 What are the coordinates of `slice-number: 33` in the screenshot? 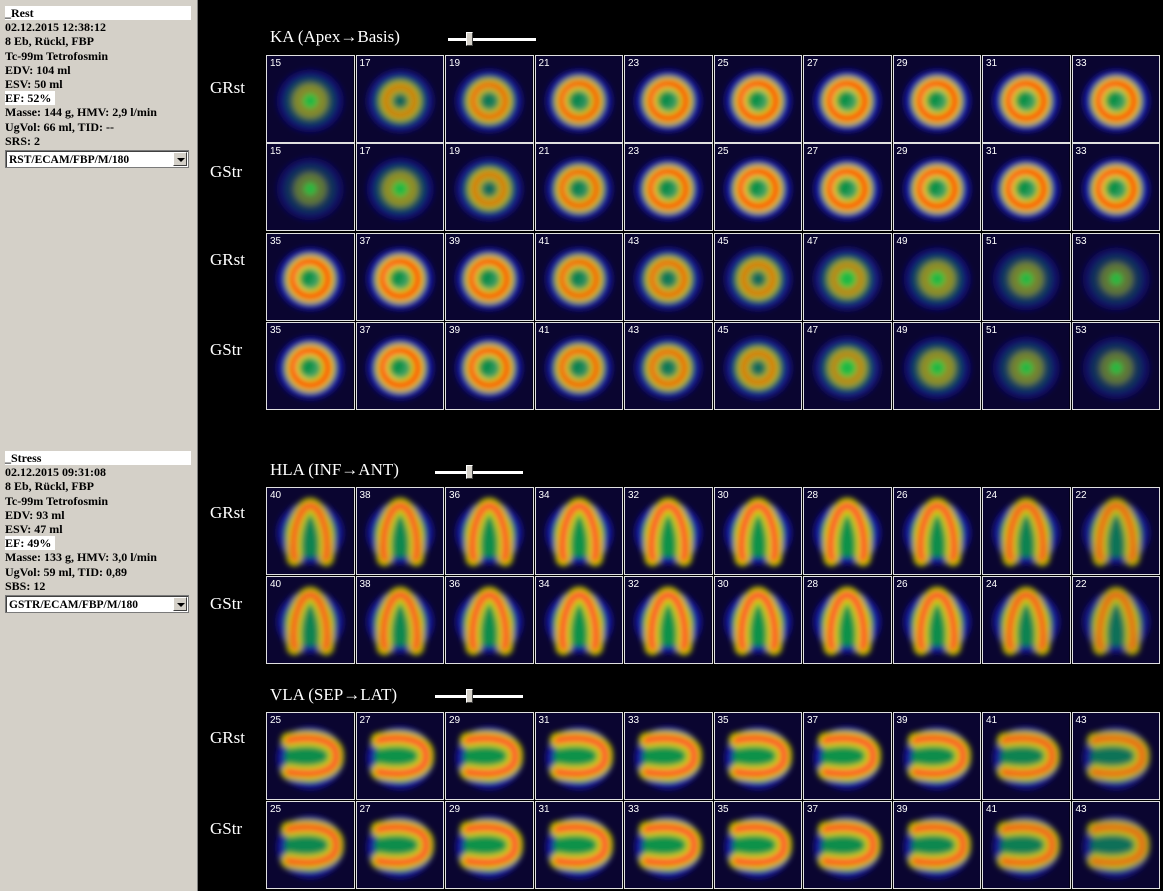 It's located at (1081, 63).